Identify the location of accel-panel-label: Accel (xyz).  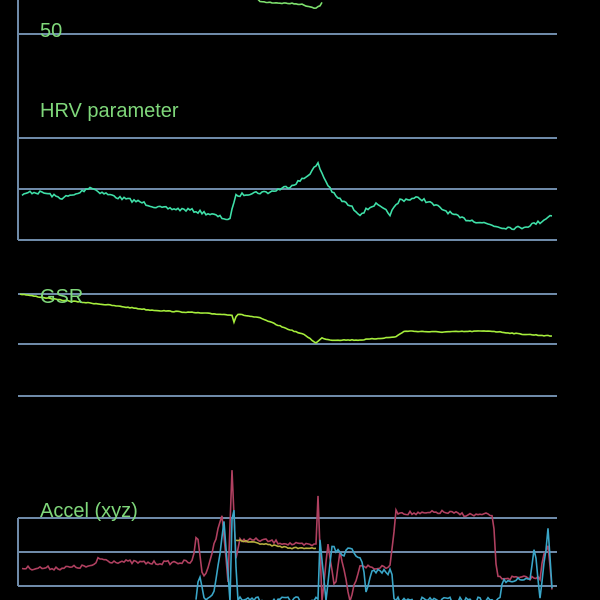
(89, 511).